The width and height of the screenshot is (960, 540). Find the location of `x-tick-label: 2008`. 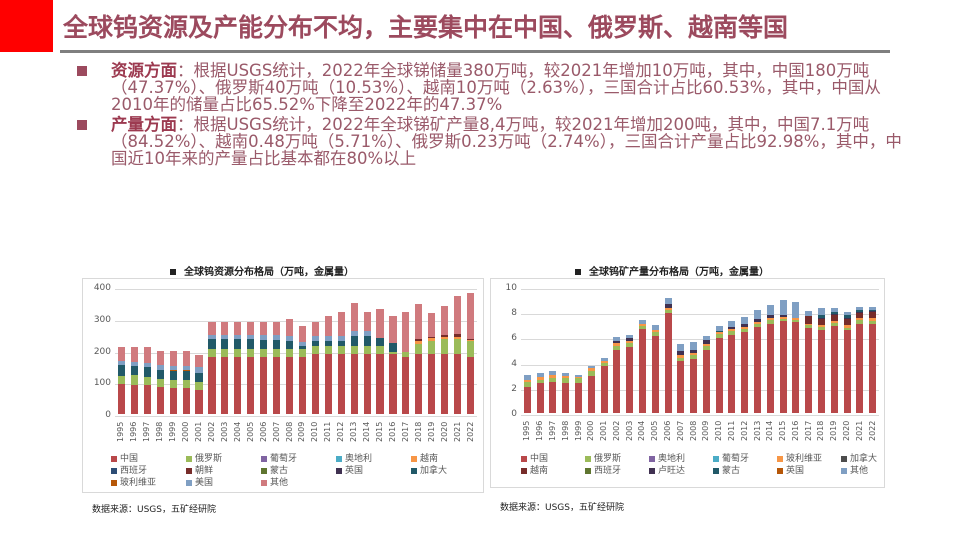

x-tick-label: 2008 is located at coordinates (693, 430).